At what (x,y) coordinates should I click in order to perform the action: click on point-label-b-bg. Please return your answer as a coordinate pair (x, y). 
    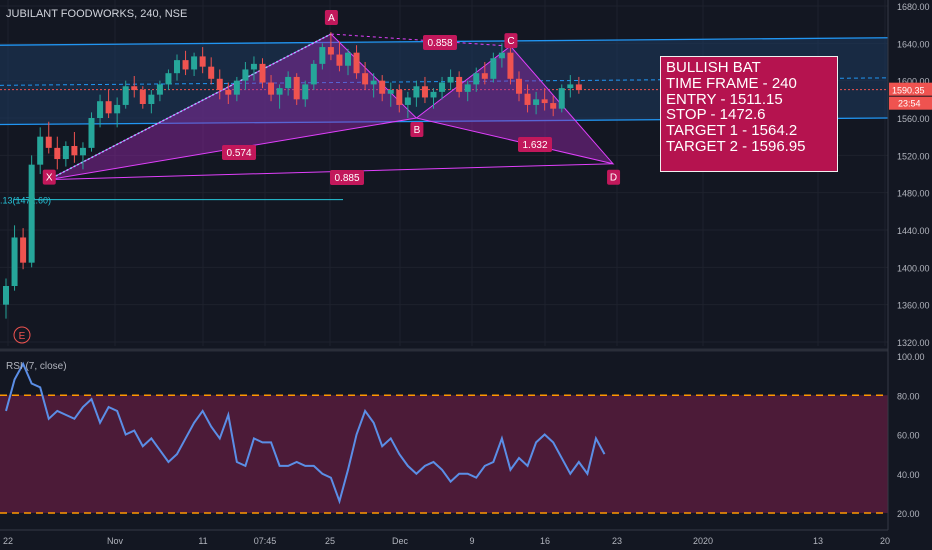
    Looking at the image, I should click on (417, 129).